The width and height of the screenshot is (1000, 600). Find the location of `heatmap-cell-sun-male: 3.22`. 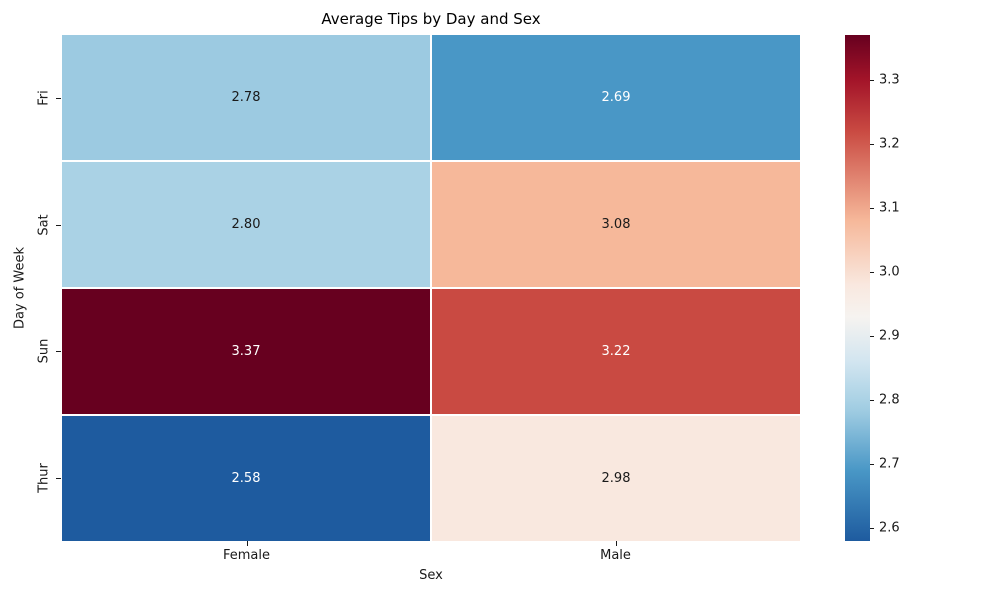

heatmap-cell-sun-male: 3.22 is located at coordinates (616, 351).